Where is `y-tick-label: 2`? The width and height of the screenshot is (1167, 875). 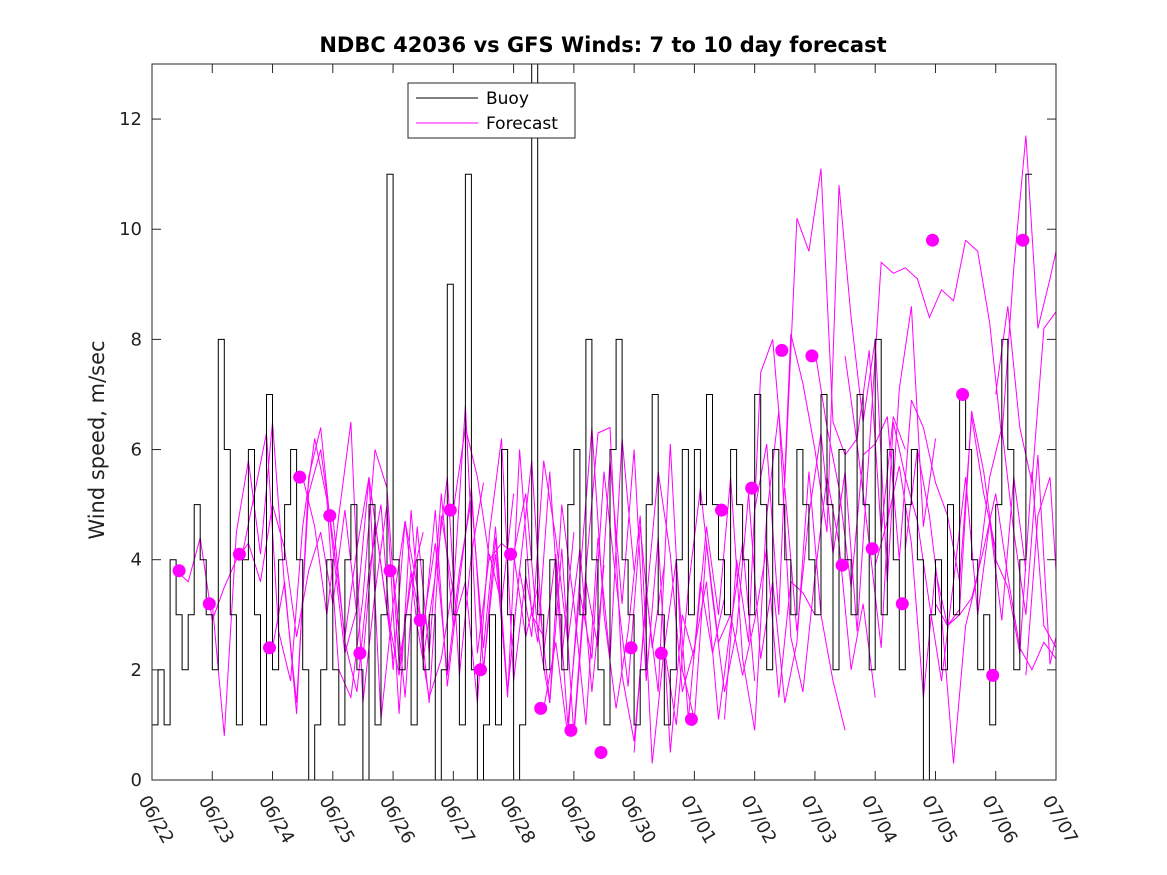 y-tick-label: 2 is located at coordinates (136, 670).